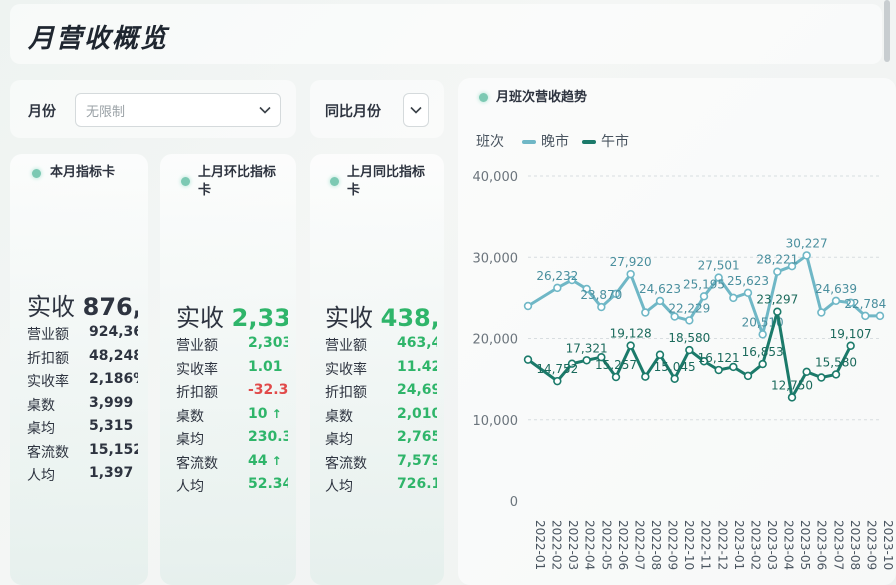 This screenshot has height=585, width=896. Describe the element at coordinates (871, 545) in the screenshot. I see `x-tick-label: 2023-09` at that location.